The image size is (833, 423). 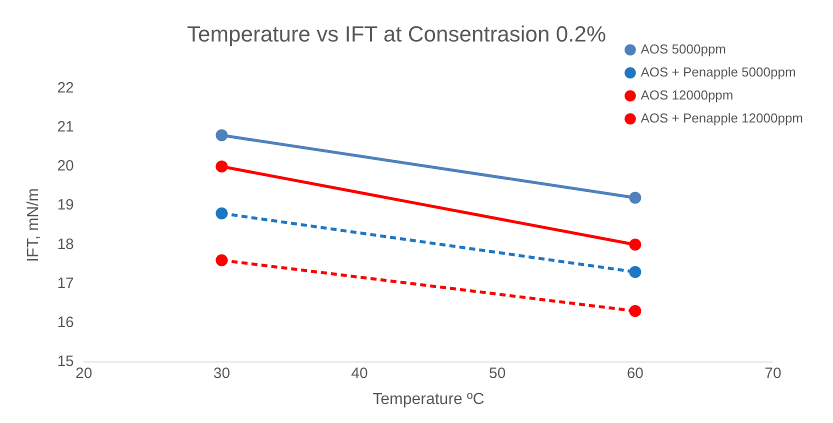 I want to click on y-tick-label: 22, so click(x=65, y=88).